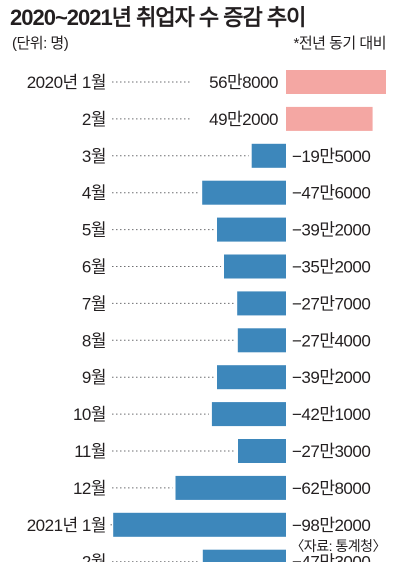  Describe the element at coordinates (331, 156) in the screenshot. I see `value-label: −19만5000` at that location.